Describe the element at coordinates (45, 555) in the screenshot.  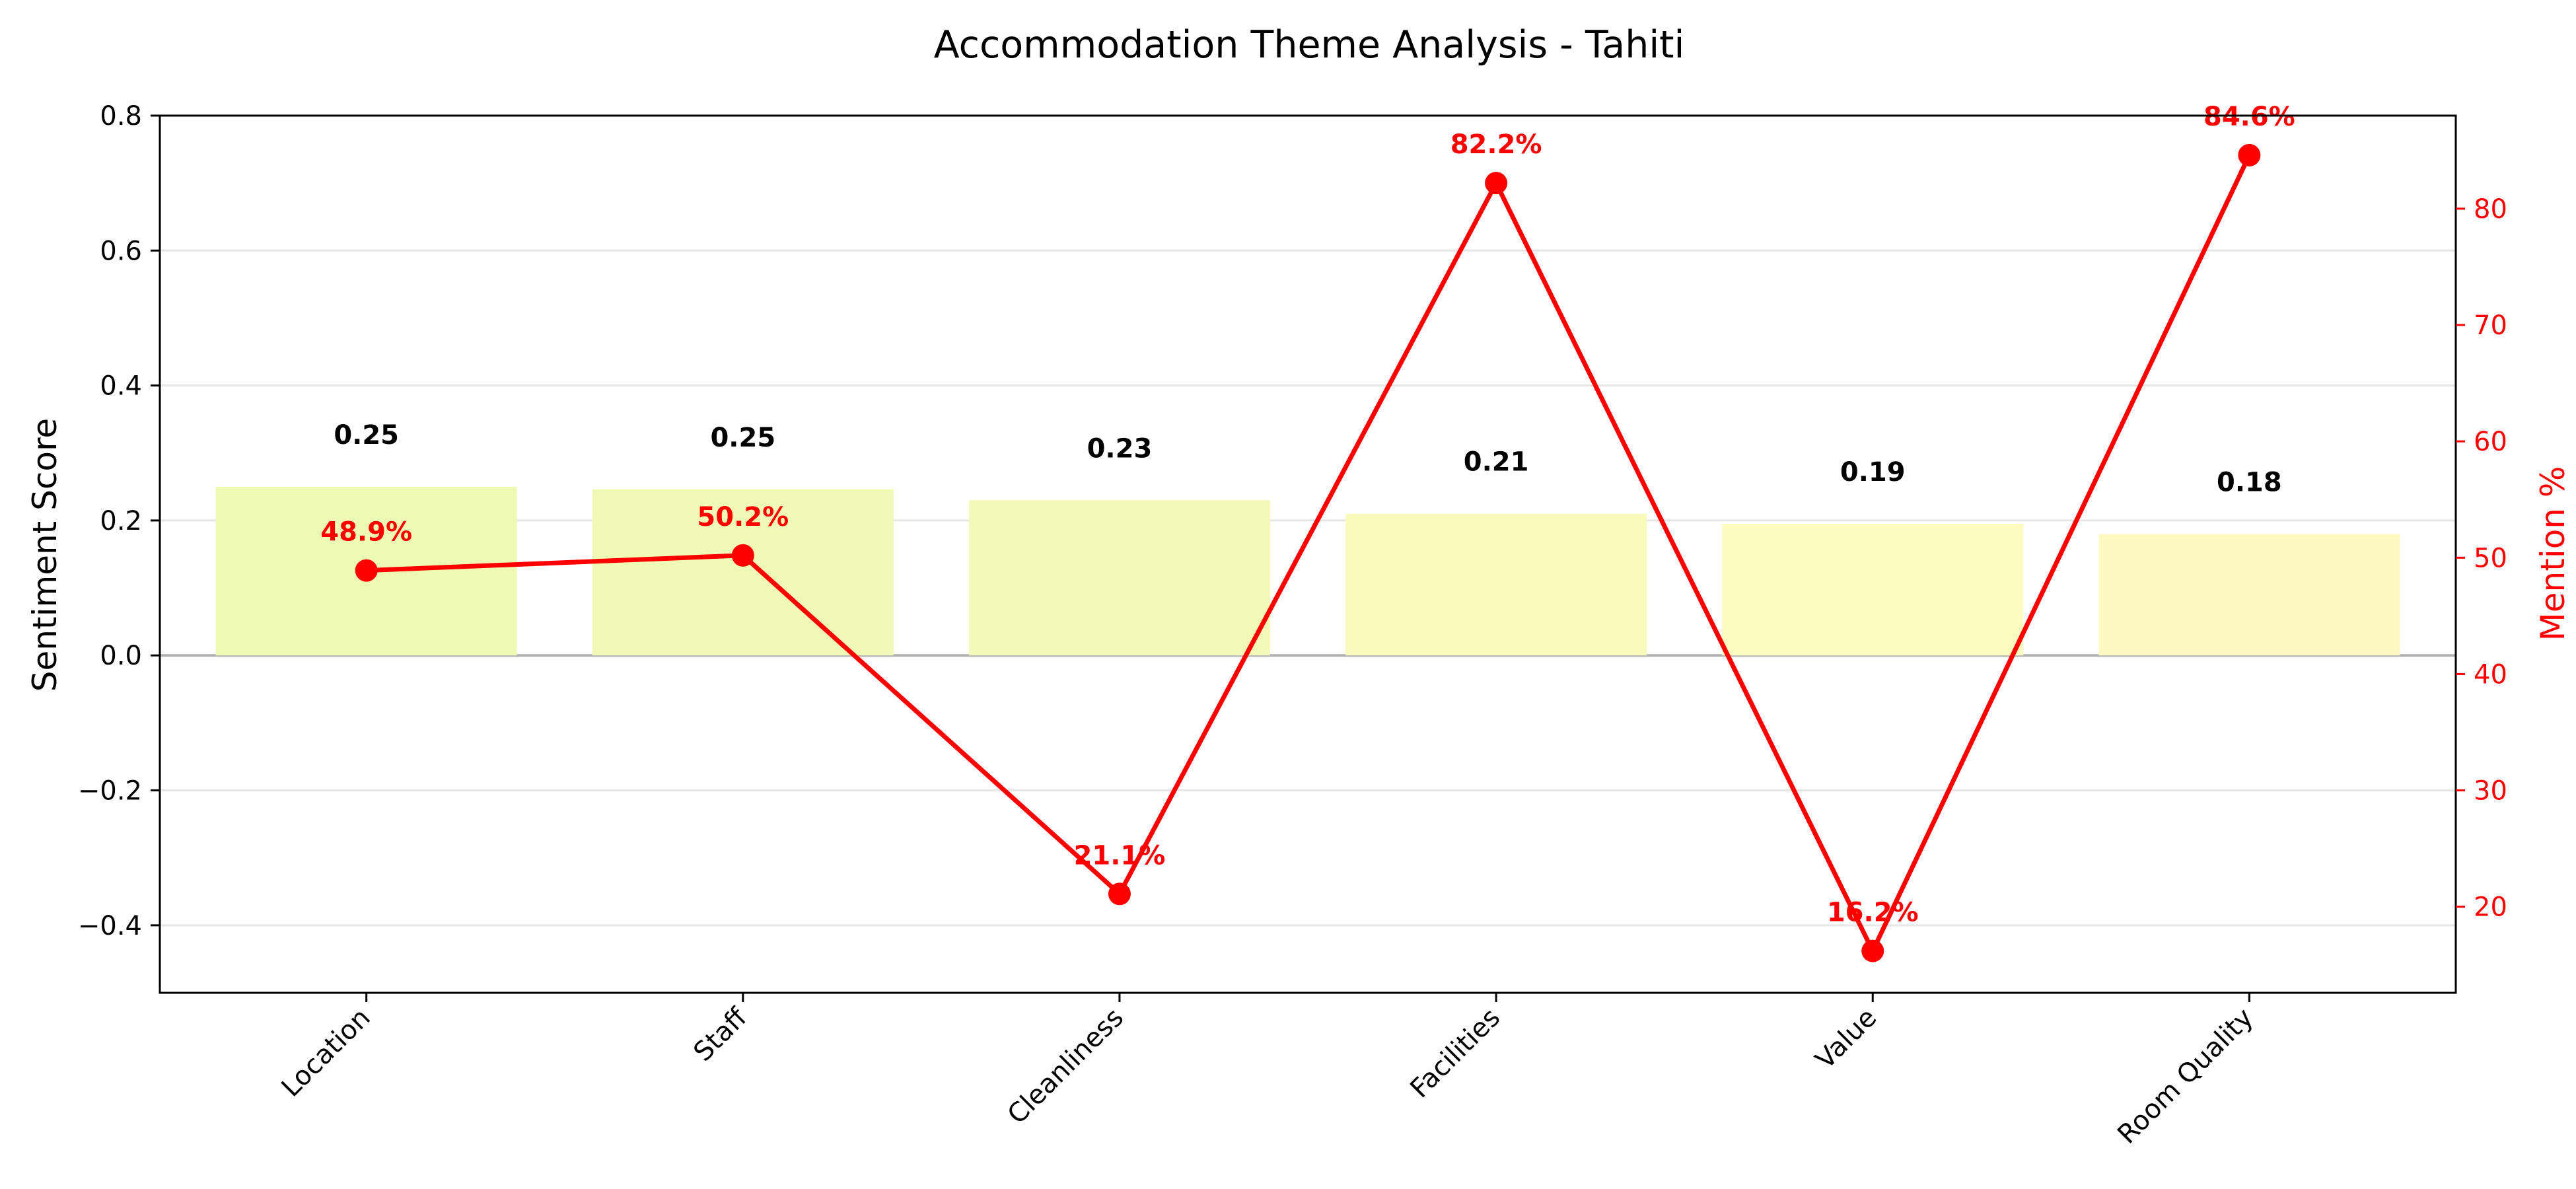
I see `y-axis-label: Sentiment Score` at that location.